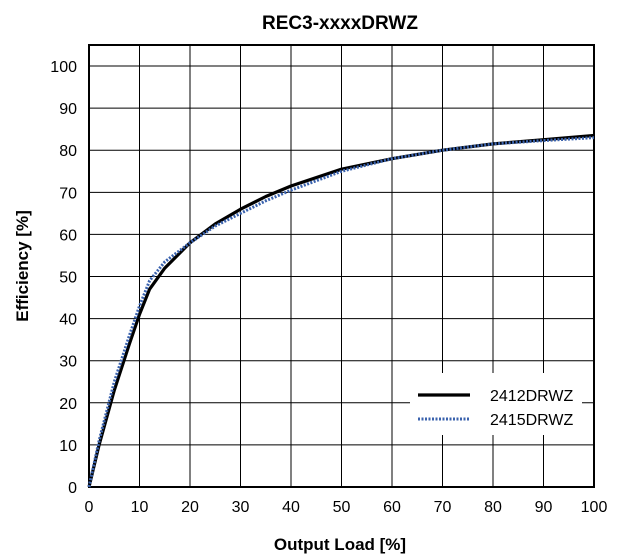 The height and width of the screenshot is (560, 625). Describe the element at coordinates (68, 404) in the screenshot. I see `y-tick-label: 20` at that location.